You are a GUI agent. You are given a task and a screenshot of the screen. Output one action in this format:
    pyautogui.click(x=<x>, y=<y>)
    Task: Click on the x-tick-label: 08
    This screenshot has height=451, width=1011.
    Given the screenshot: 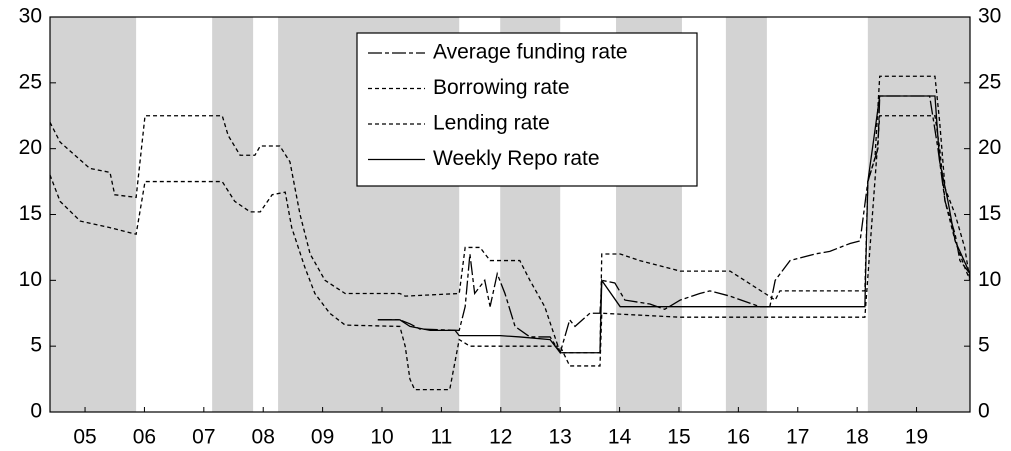 What is the action you would take?
    pyautogui.click(x=263, y=437)
    